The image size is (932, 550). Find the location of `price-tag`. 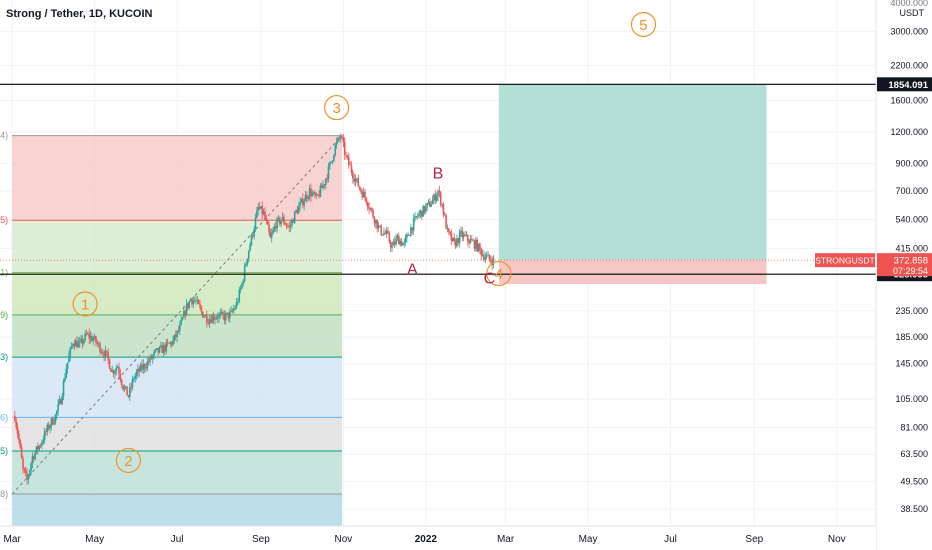

price-tag is located at coordinates (904, 84).